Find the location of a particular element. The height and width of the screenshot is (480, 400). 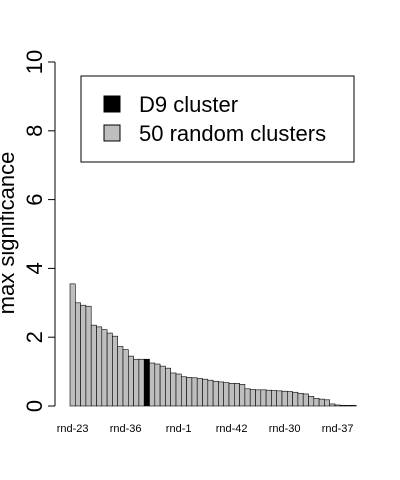

legend-box is located at coordinates (217, 119).